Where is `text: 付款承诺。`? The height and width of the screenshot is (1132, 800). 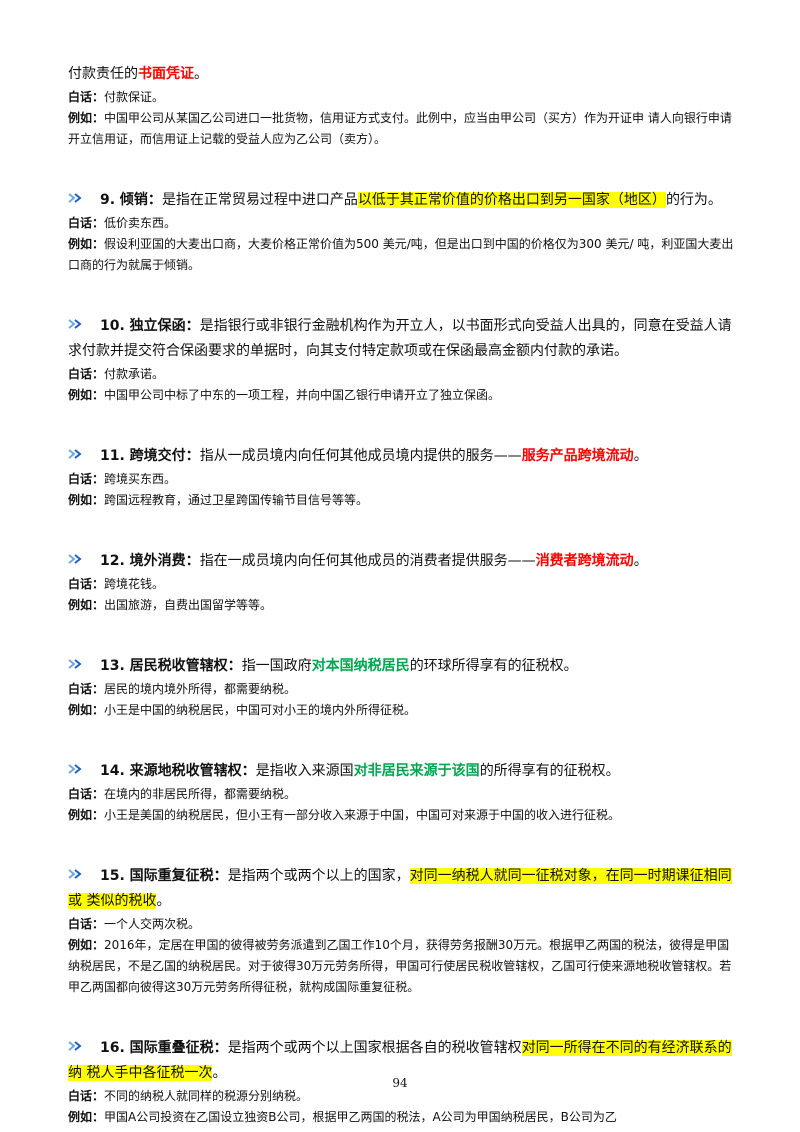
text: 付款承诺。 is located at coordinates (134, 374).